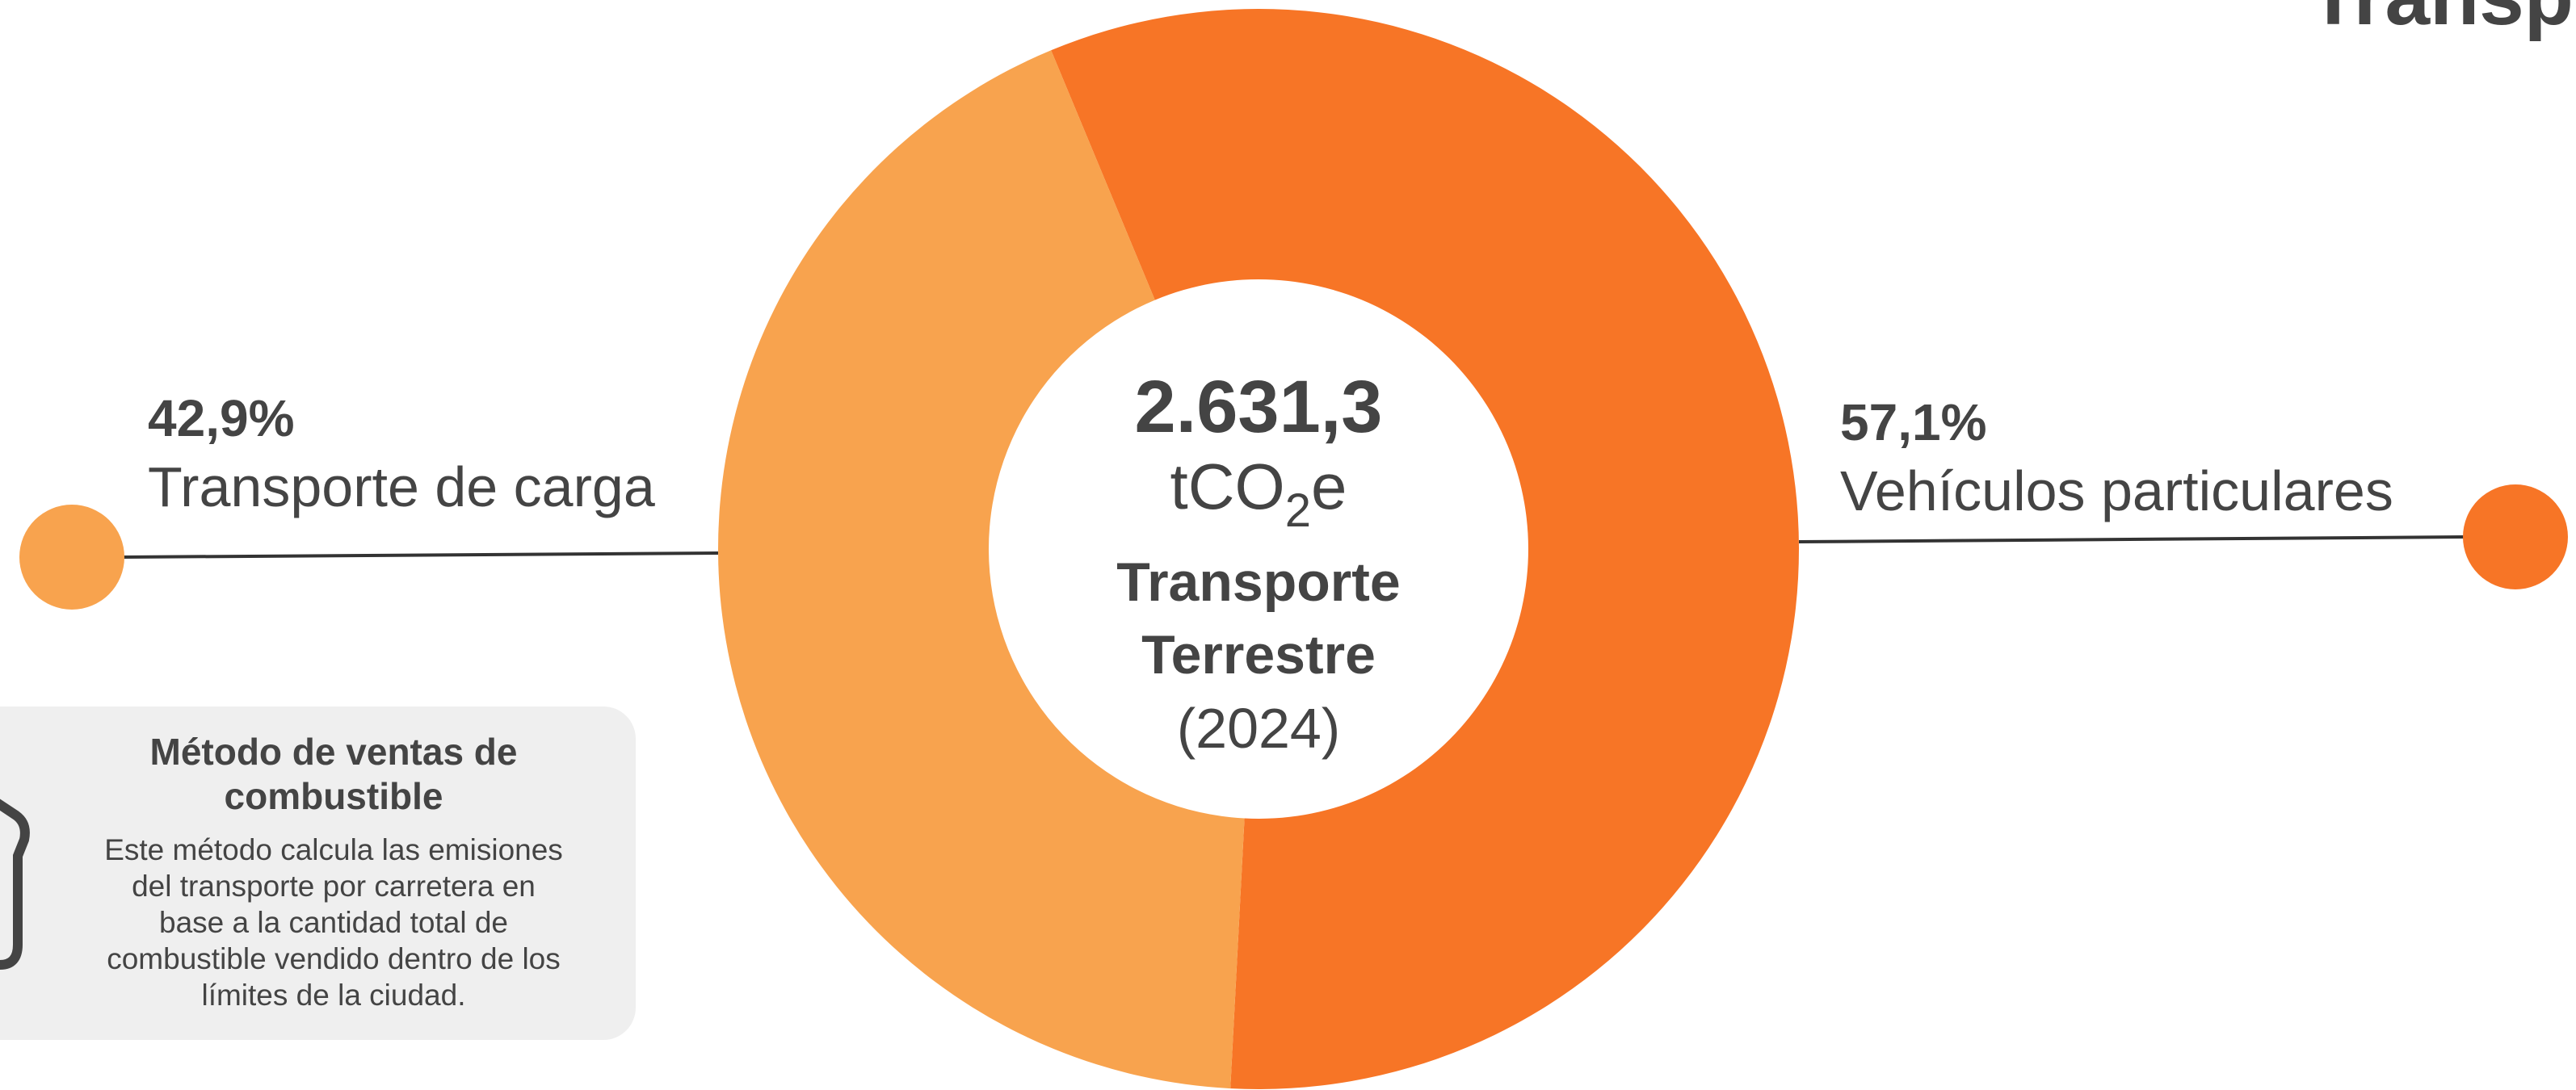  What do you see at coordinates (1227, 486) in the screenshot?
I see `unit-main: tCO` at bounding box center [1227, 486].